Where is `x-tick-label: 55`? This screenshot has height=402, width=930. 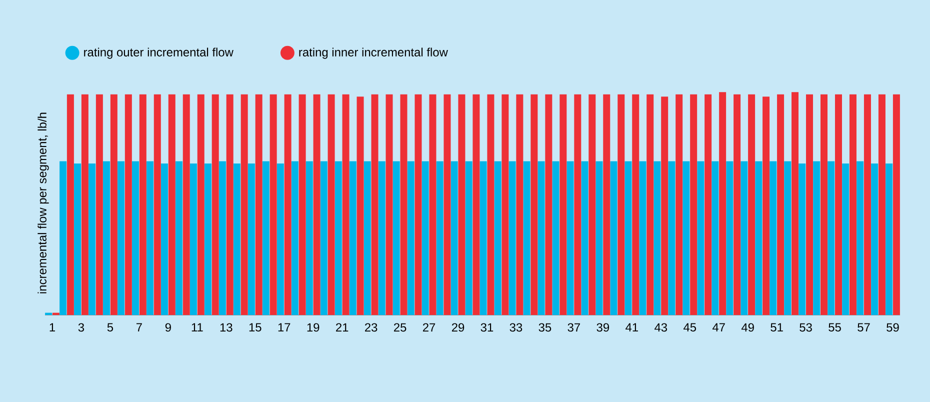 x-tick-label: 55 is located at coordinates (834, 327).